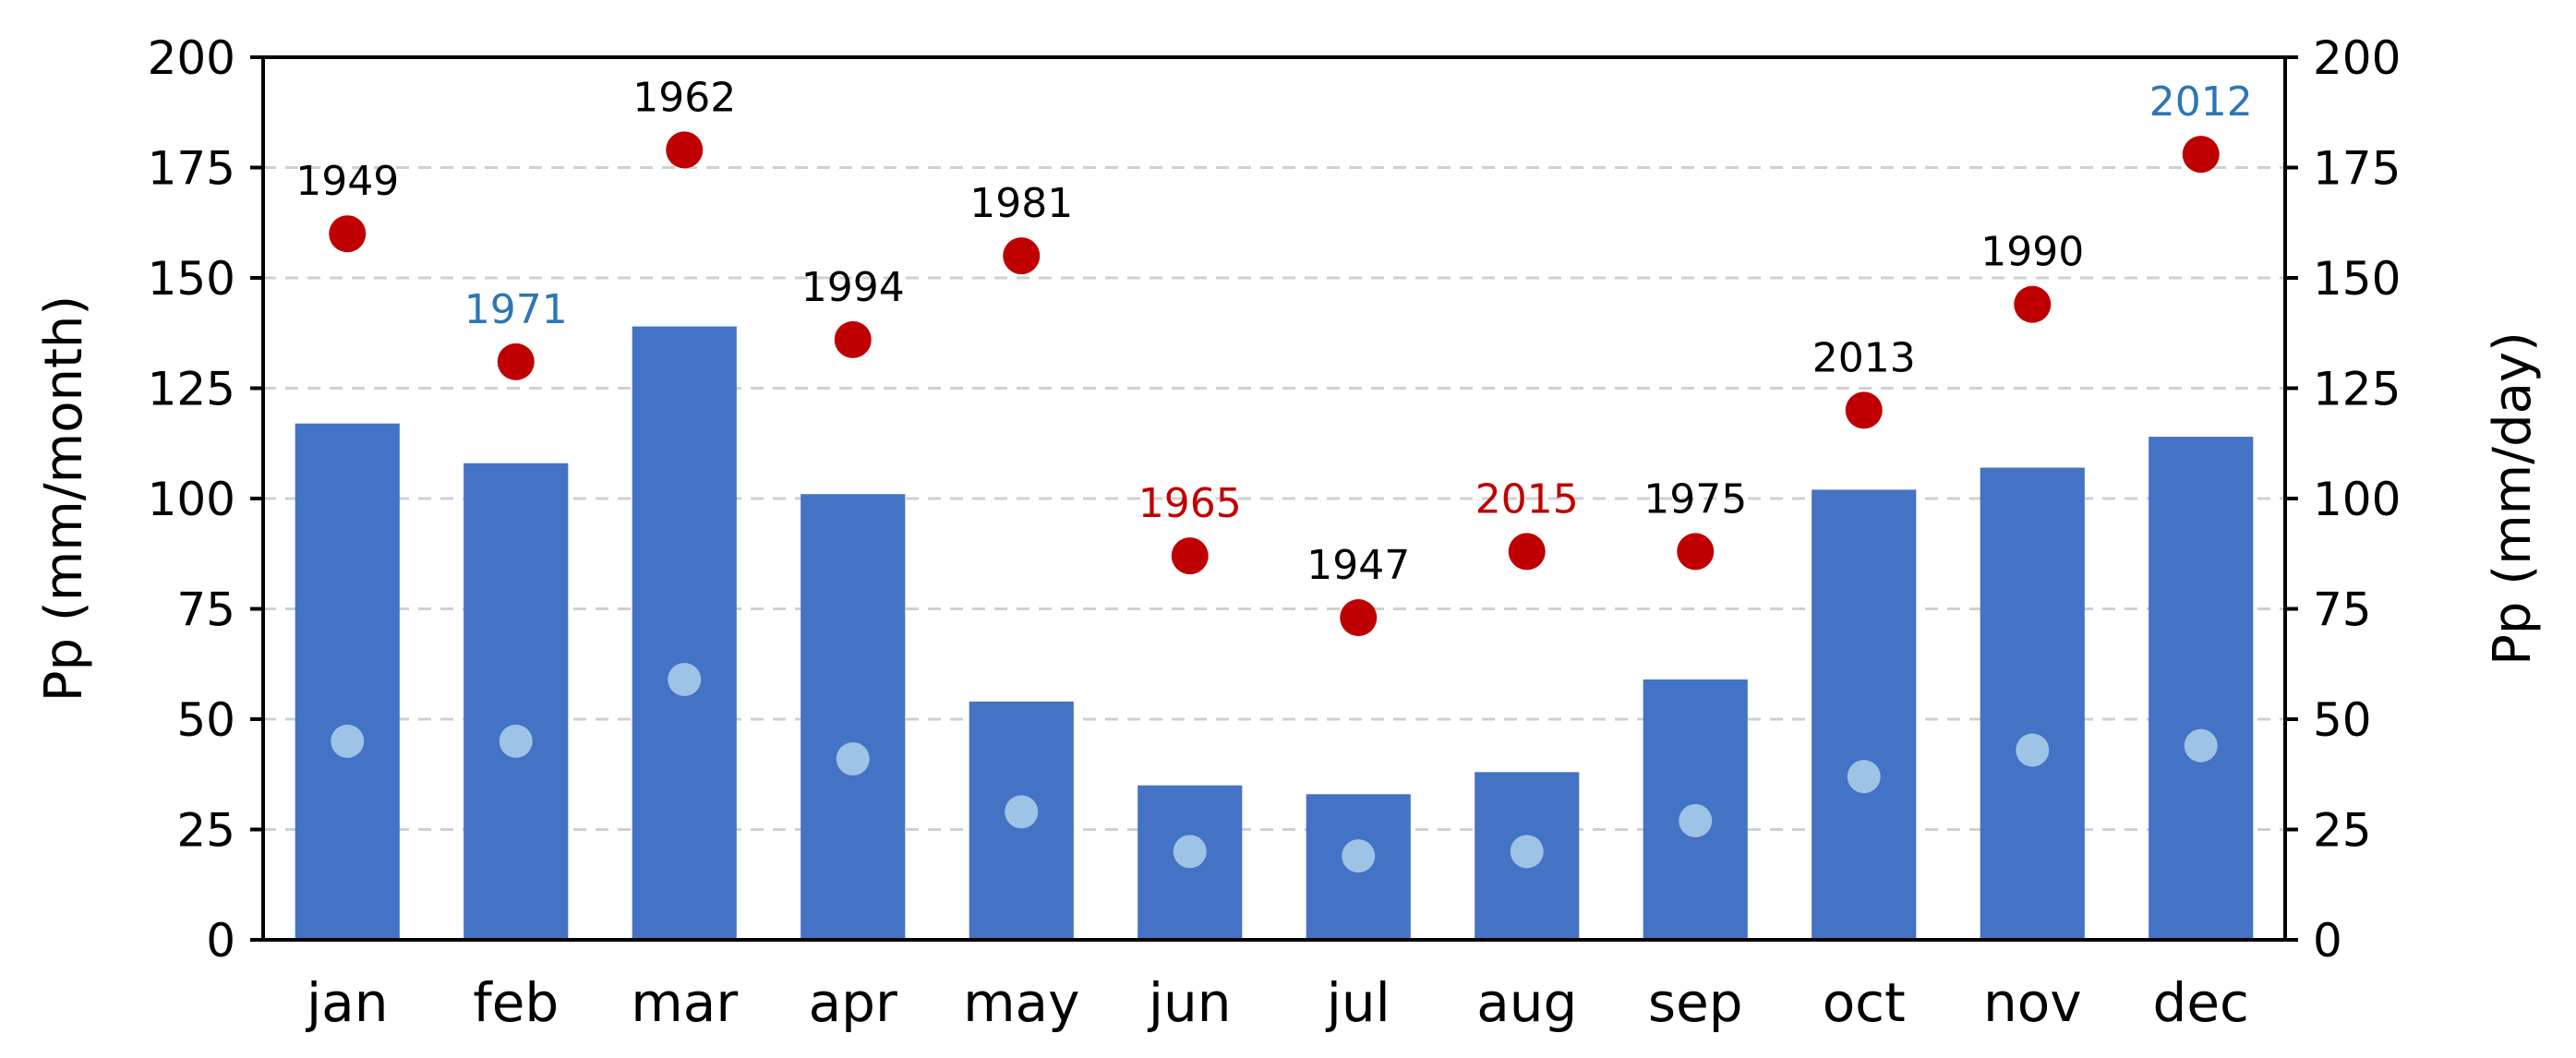 Image resolution: width=2576 pixels, height=1058 pixels. What do you see at coordinates (2201, 155) in the screenshot?
I see `max-point-dec` at bounding box center [2201, 155].